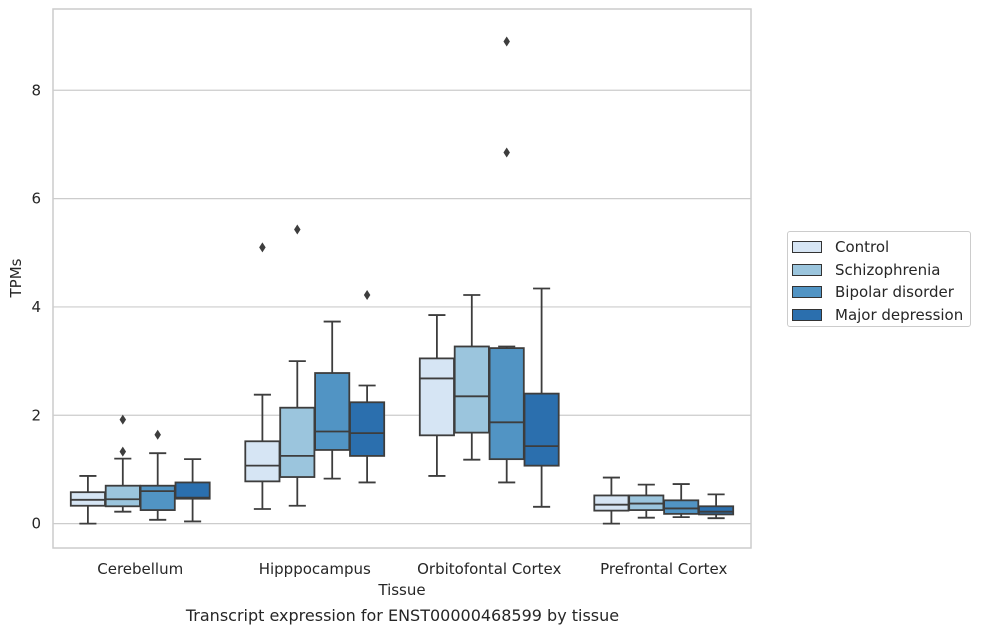  What do you see at coordinates (899, 314) in the screenshot?
I see `legend-label: Major depression` at bounding box center [899, 314].